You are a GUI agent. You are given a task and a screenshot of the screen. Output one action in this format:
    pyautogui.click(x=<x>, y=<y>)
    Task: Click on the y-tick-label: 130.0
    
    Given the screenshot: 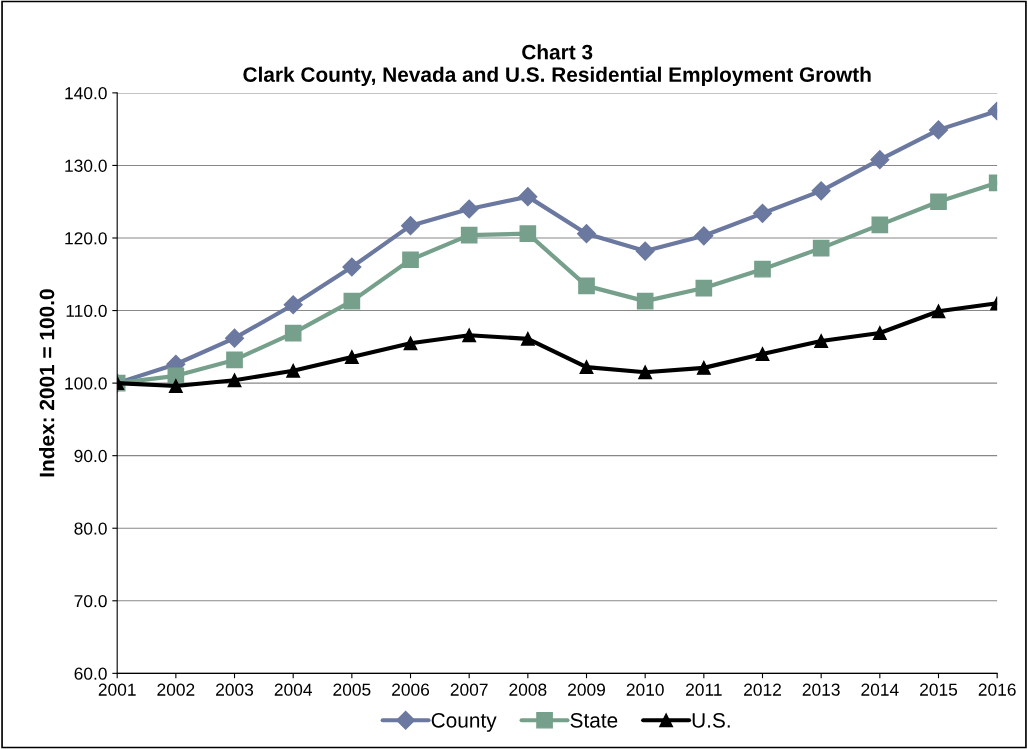 What is the action you would take?
    pyautogui.click(x=86, y=165)
    